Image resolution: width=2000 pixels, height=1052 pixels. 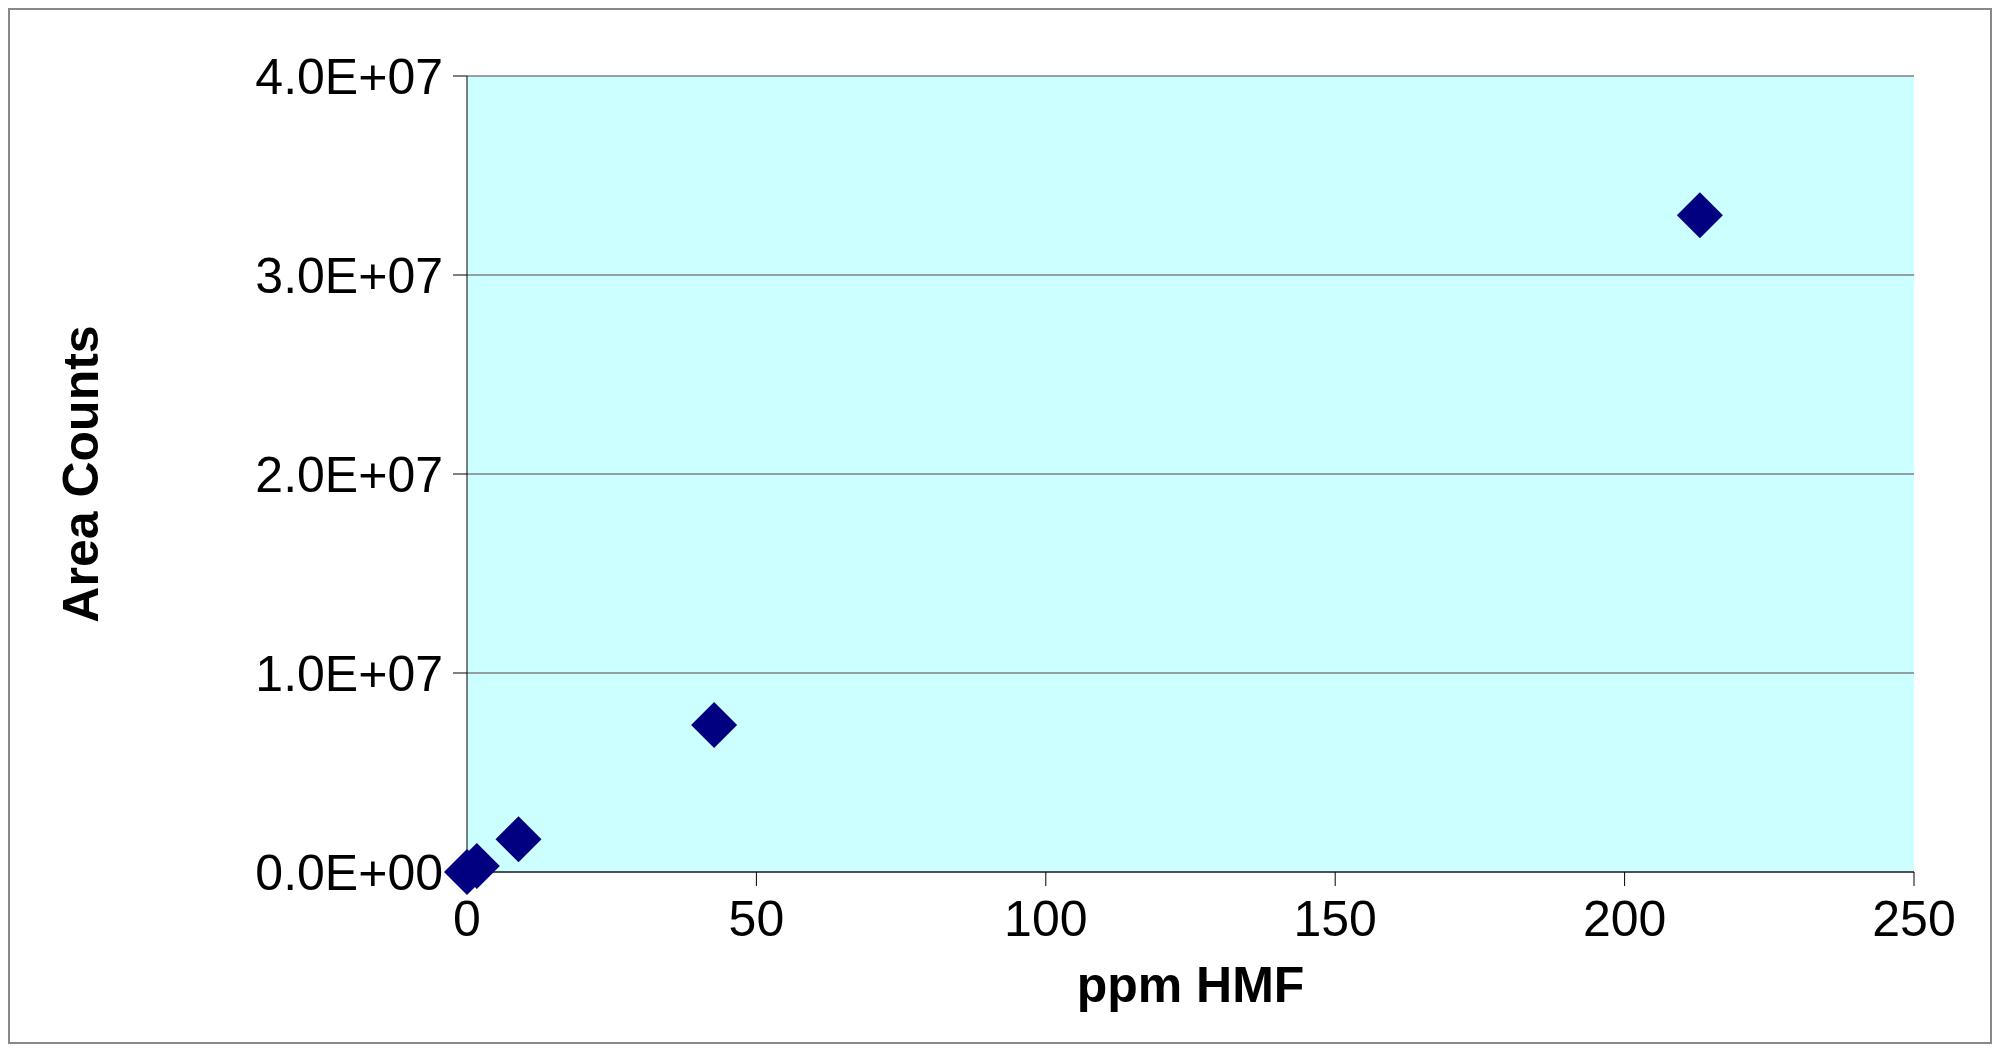 What do you see at coordinates (1190, 984) in the screenshot?
I see `x-axis-title: ppm HMF` at bounding box center [1190, 984].